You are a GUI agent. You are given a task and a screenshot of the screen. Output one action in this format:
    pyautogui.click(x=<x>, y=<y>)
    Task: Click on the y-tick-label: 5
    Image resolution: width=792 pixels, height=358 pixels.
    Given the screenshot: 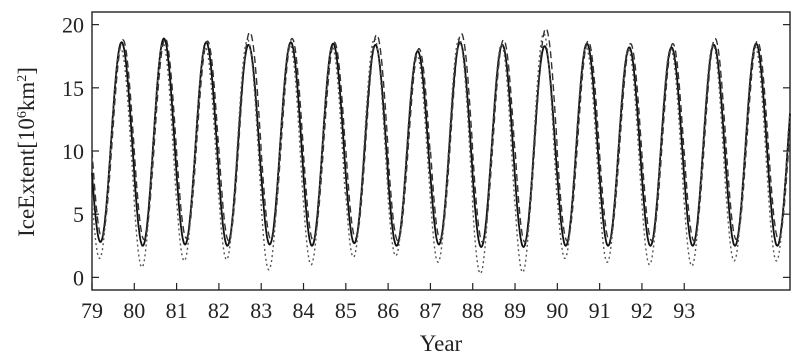 What is the action you would take?
    pyautogui.click(x=78, y=214)
    